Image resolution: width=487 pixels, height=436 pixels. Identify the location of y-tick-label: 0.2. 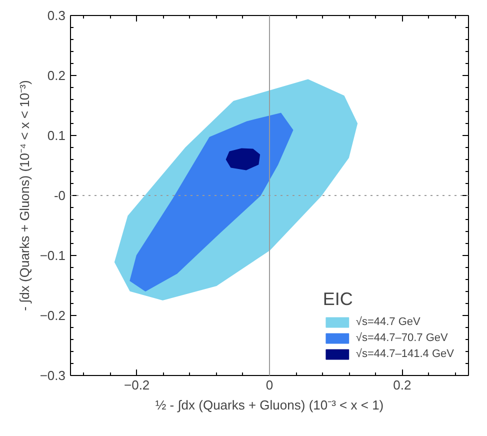
(56, 75).